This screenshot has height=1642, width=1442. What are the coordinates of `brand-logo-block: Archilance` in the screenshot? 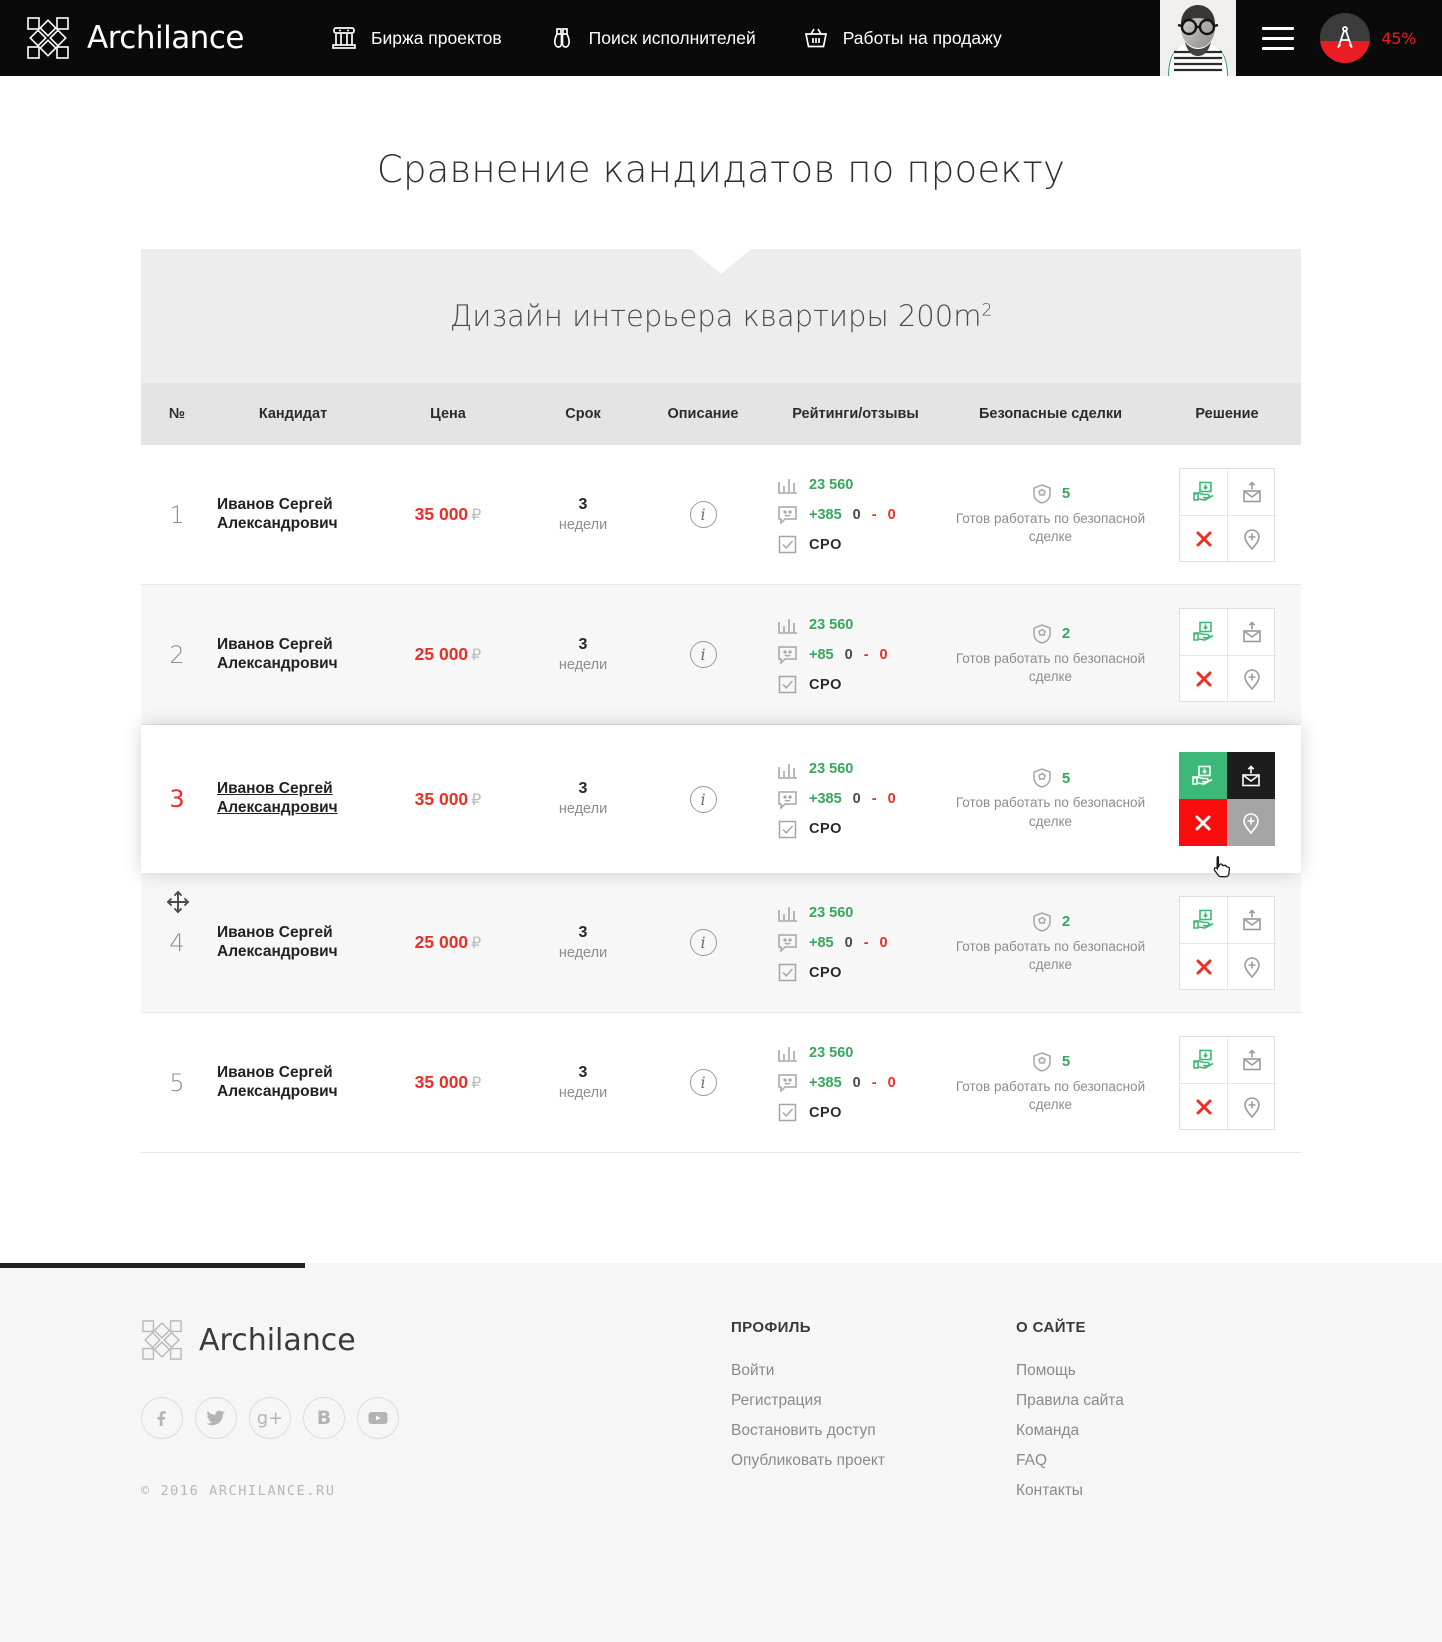 It's located at (165, 38).